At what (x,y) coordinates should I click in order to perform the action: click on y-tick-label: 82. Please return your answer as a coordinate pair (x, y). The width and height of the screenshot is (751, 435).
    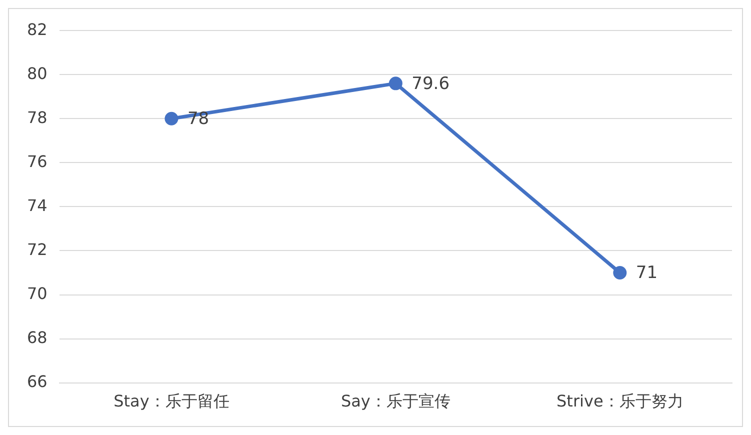
    Looking at the image, I should click on (37, 29).